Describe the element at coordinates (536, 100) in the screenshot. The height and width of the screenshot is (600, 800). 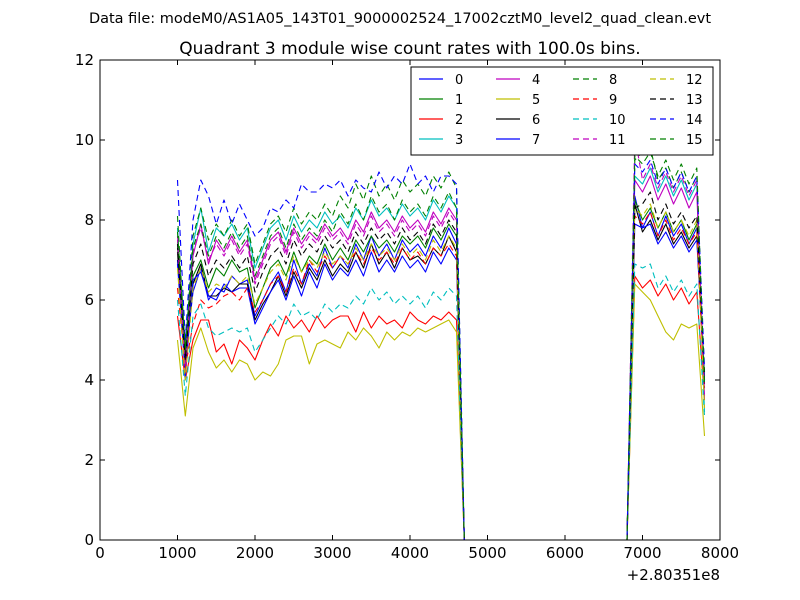
I see `legend-label-5: 5` at that location.